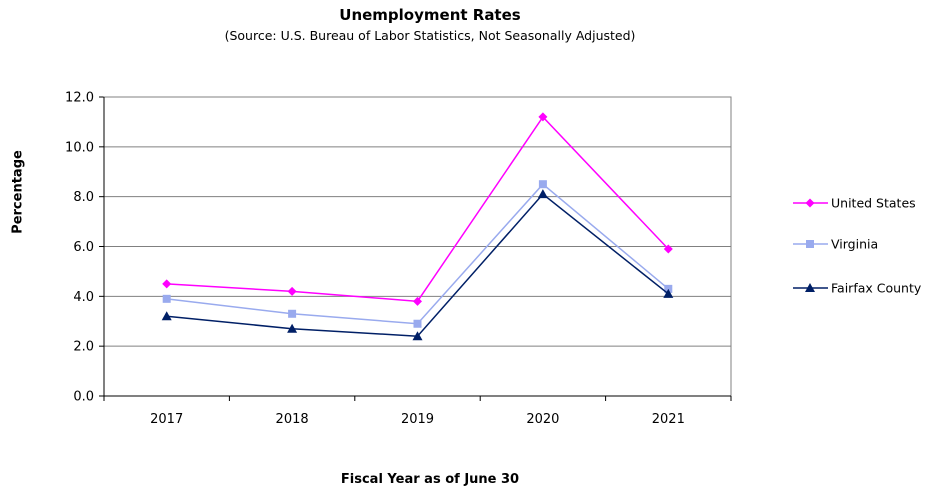 Image resolution: width=938 pixels, height=493 pixels. I want to click on y-tick-label: 4.0, so click(83, 297).